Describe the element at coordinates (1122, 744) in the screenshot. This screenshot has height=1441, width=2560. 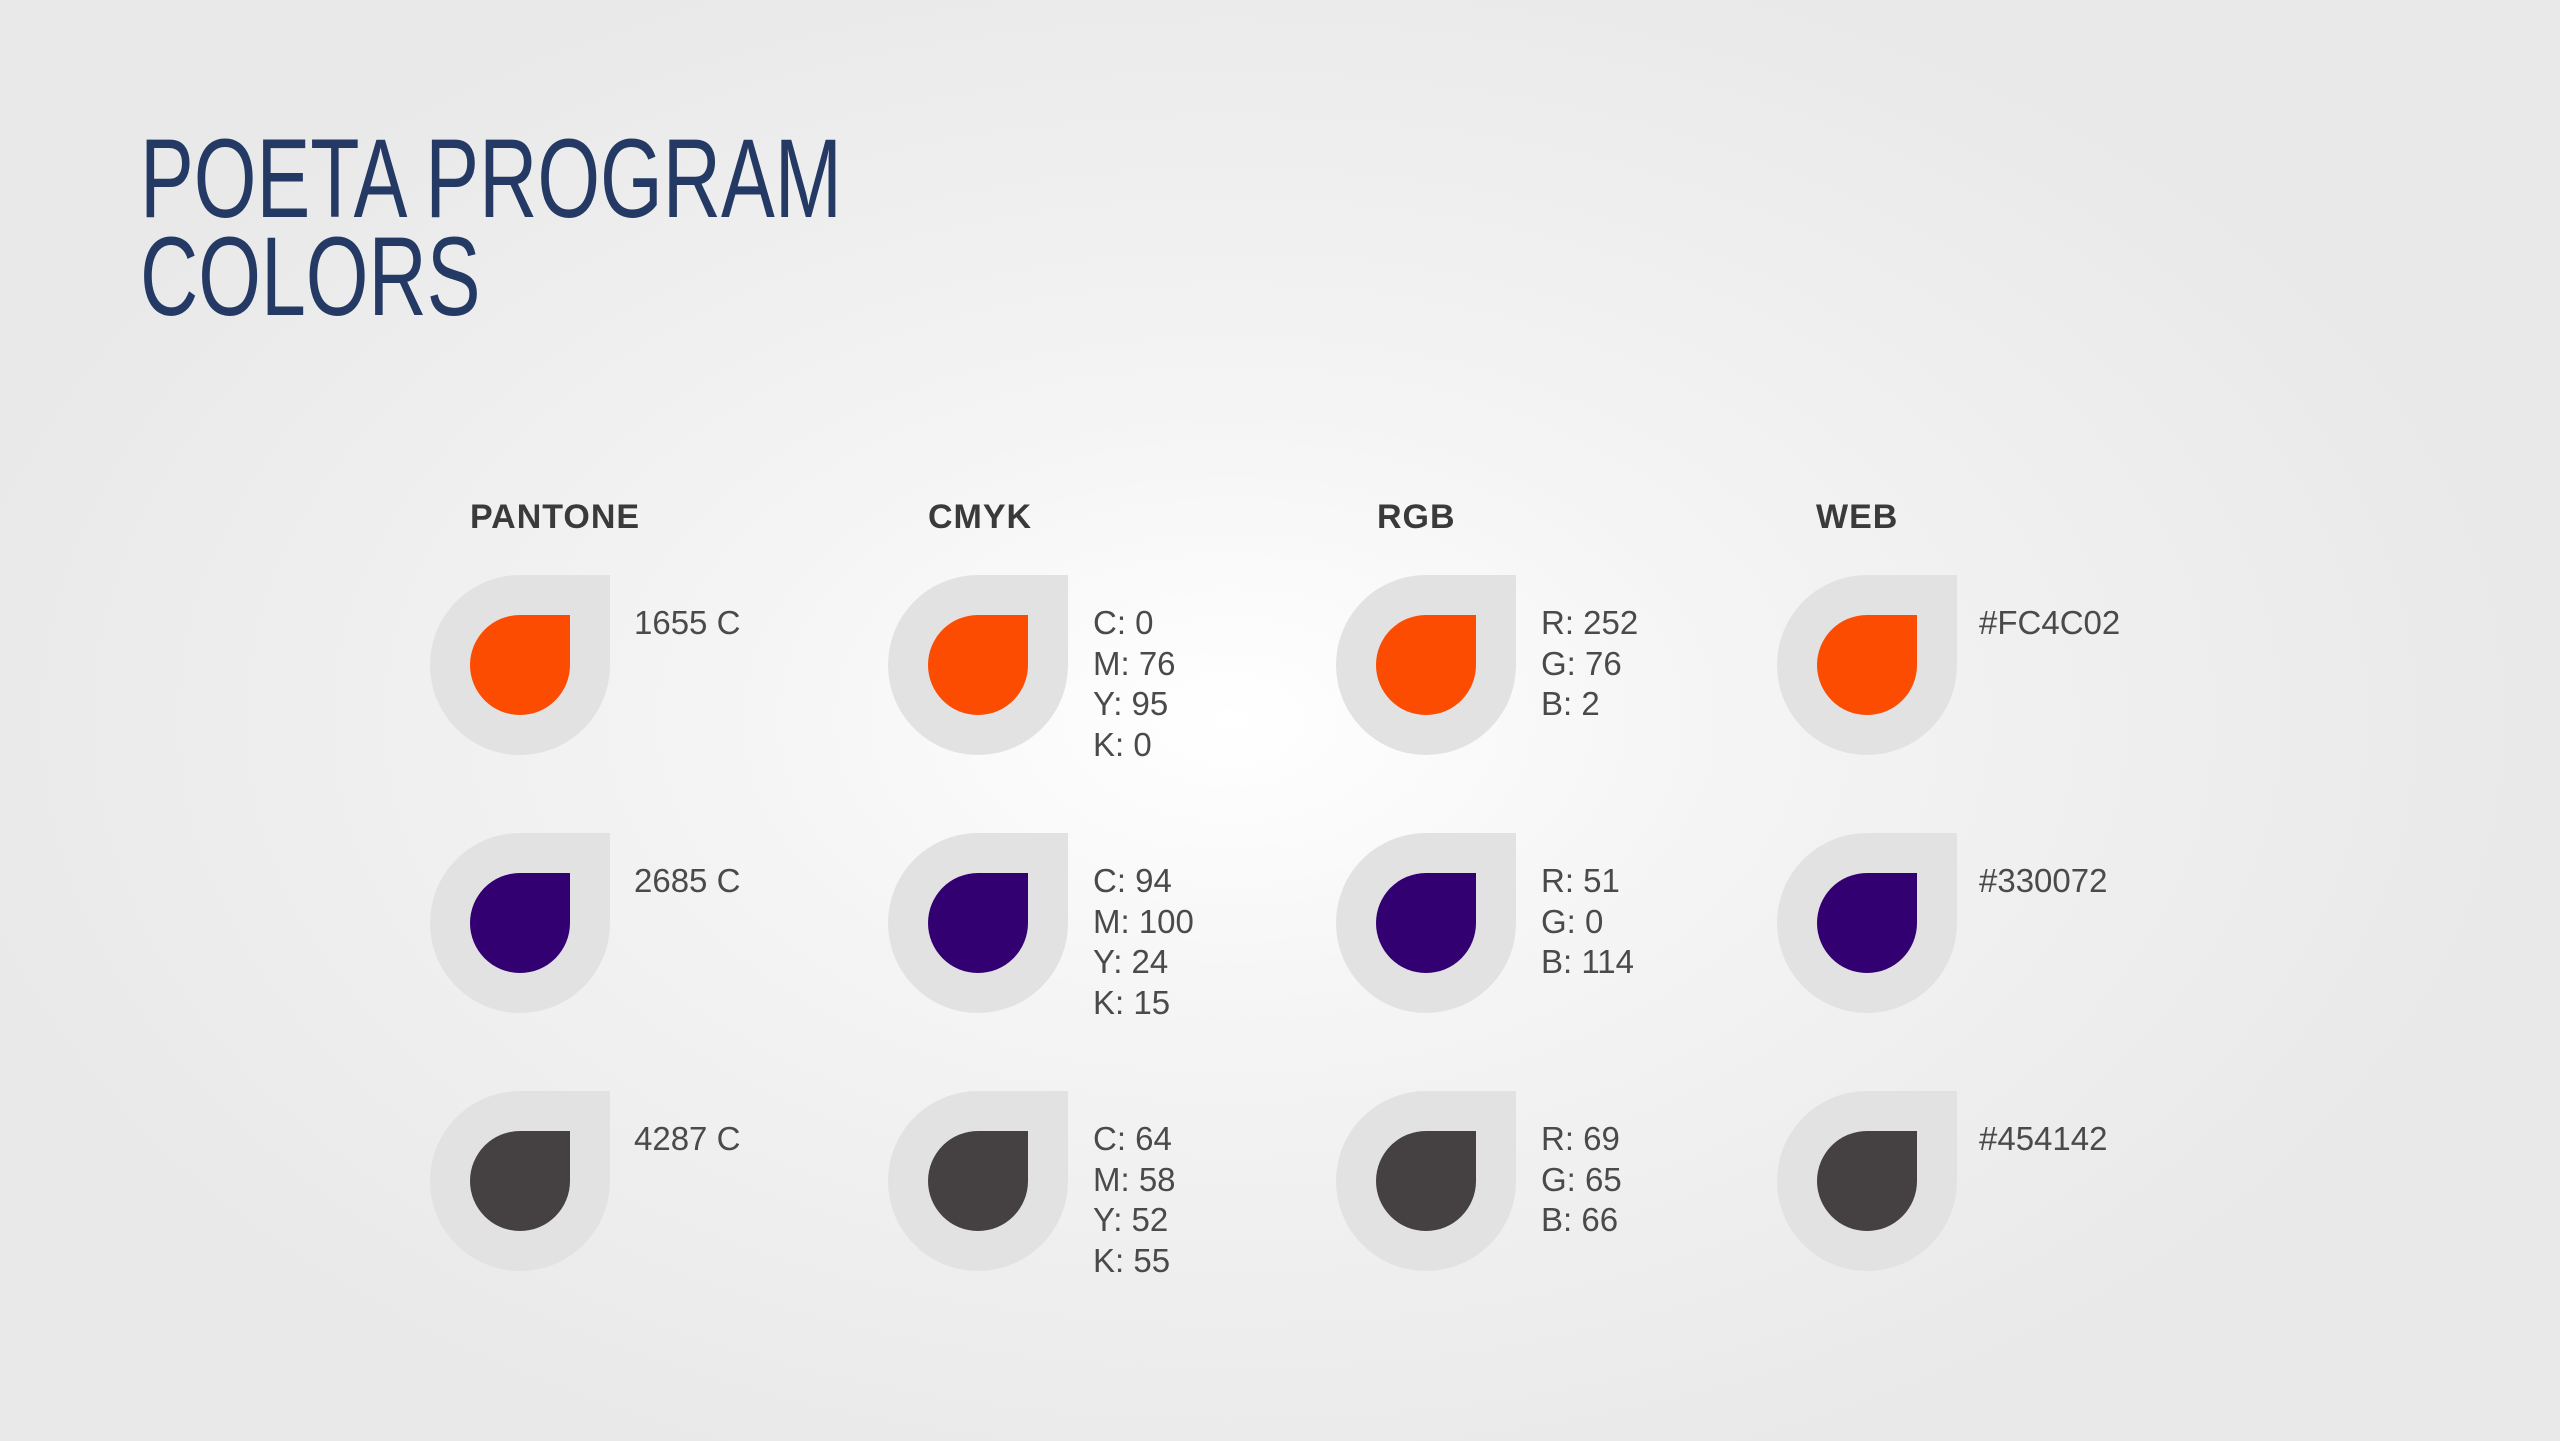
I see `cmyk-line: K: 0` at that location.